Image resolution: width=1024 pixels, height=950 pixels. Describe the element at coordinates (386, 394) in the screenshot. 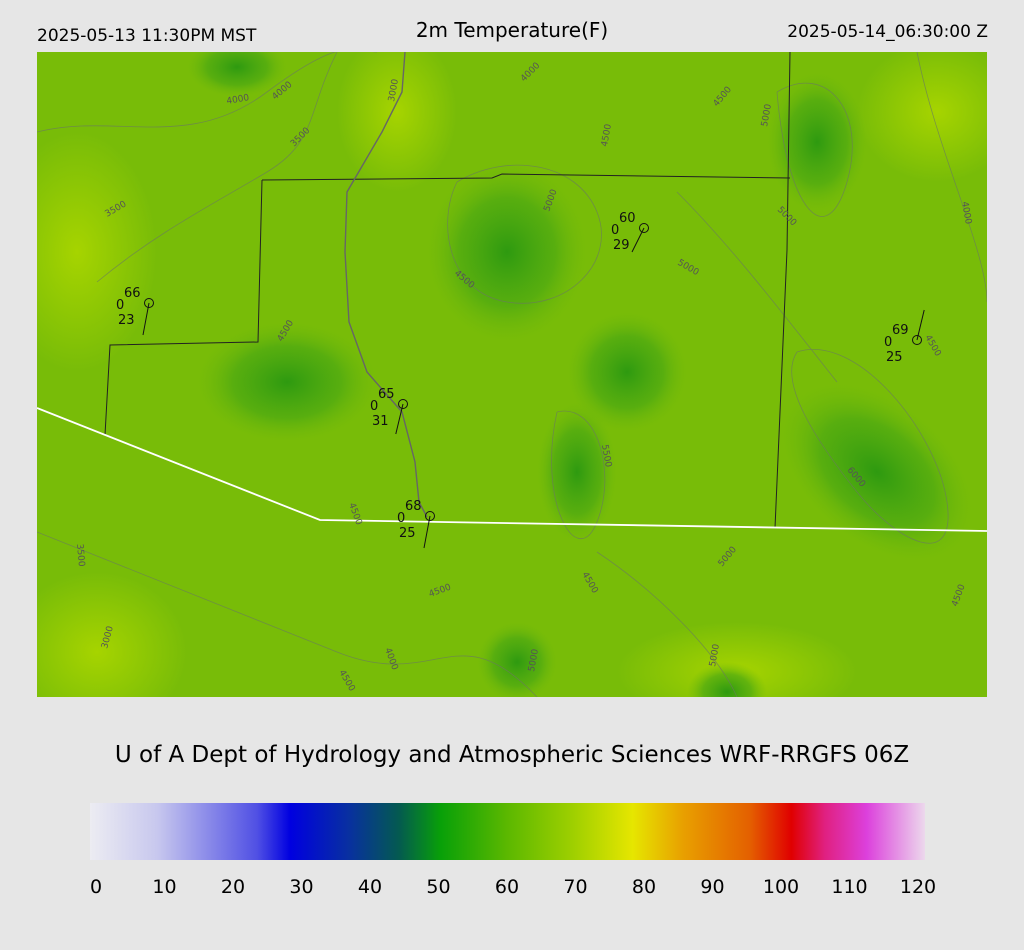

I see `temperature: 65` at that location.